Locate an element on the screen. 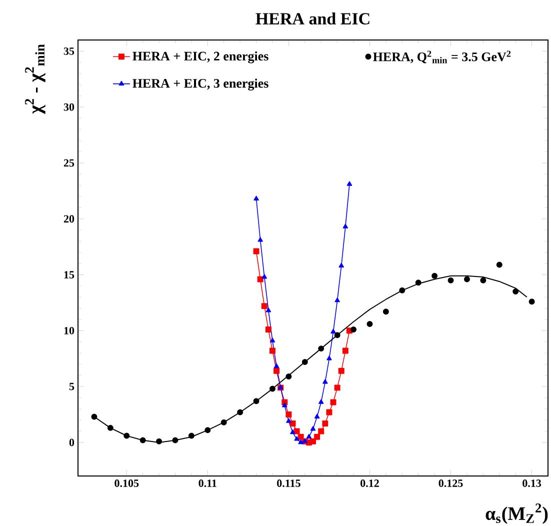 Image resolution: width=551 pixels, height=526 pixels. x-tick-label: 0.105 is located at coordinates (126, 483).